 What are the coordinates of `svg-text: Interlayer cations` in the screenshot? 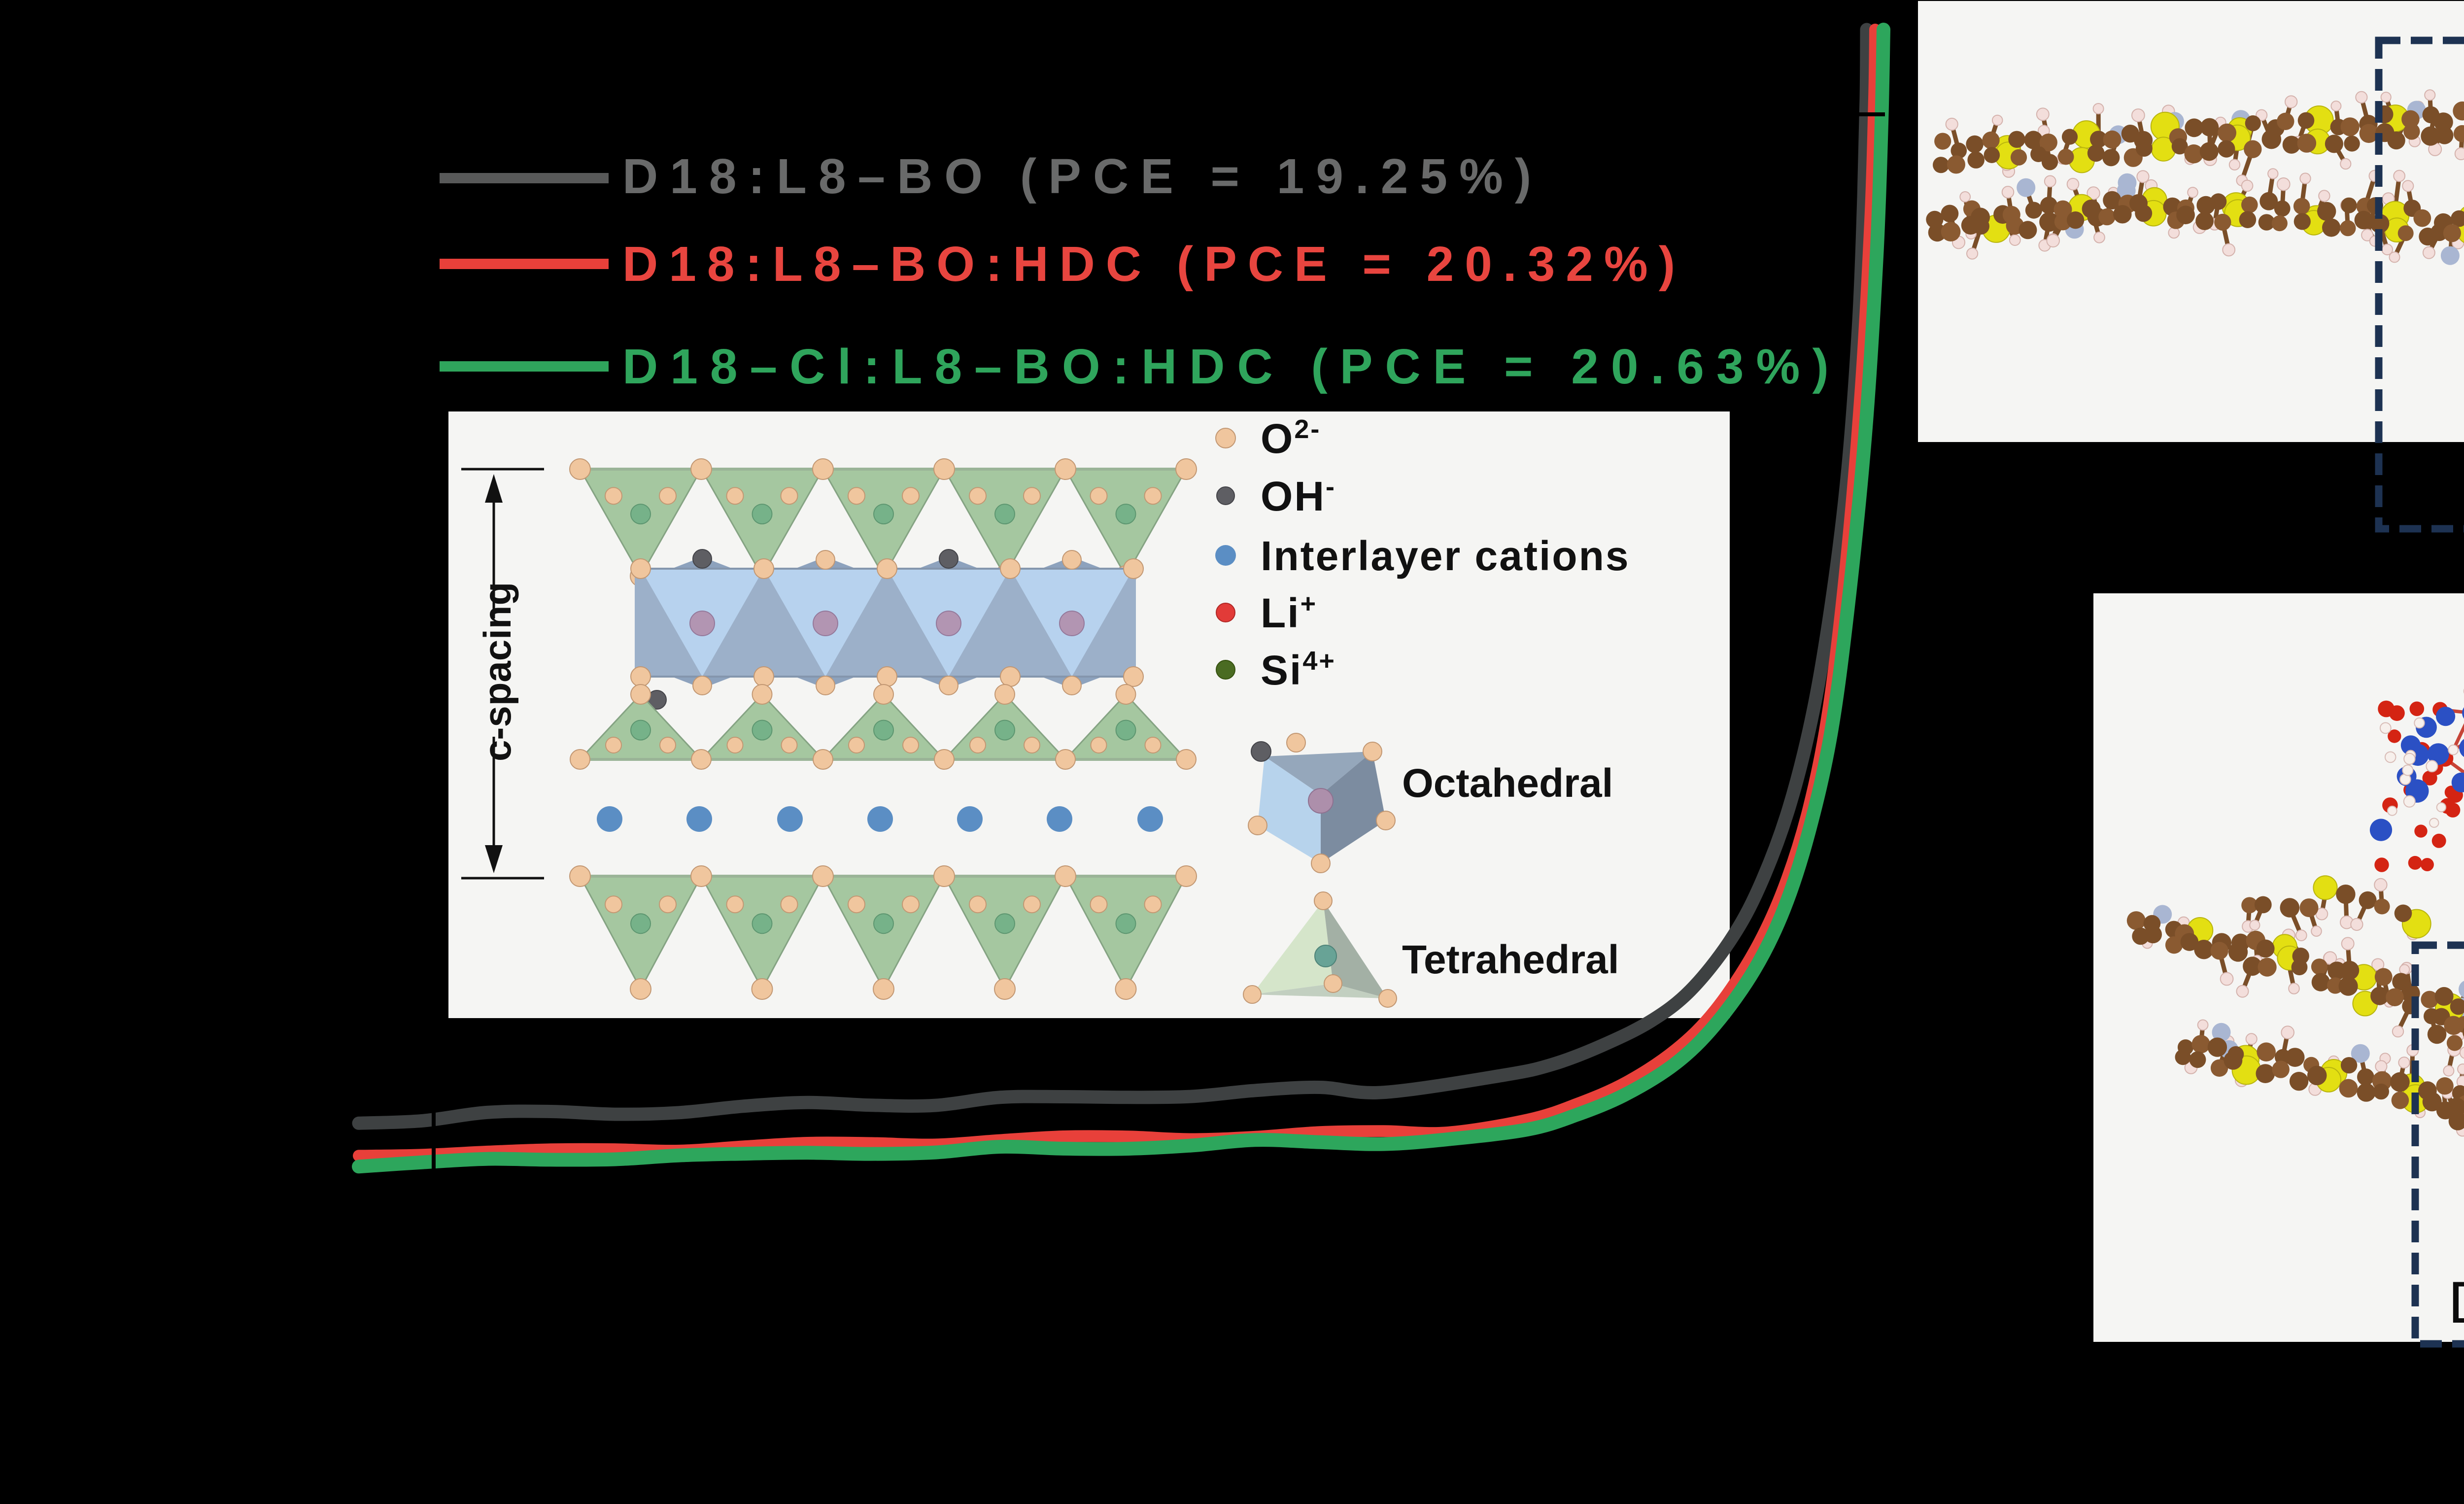 It's located at (1445, 556).